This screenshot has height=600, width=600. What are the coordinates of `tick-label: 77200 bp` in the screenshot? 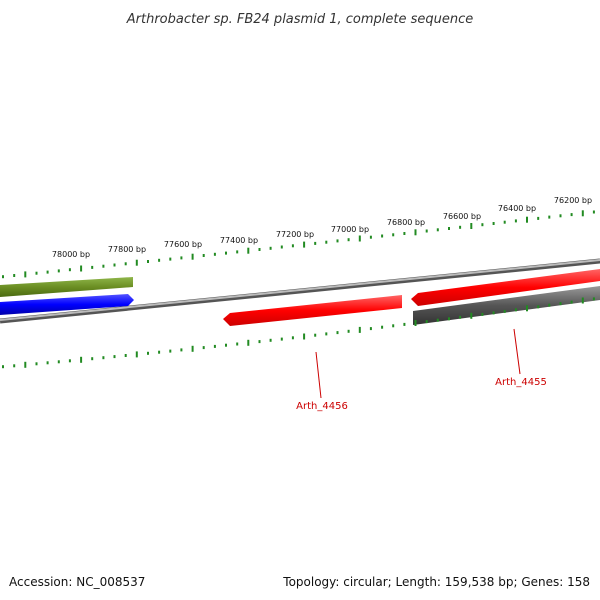 It's located at (295, 234).